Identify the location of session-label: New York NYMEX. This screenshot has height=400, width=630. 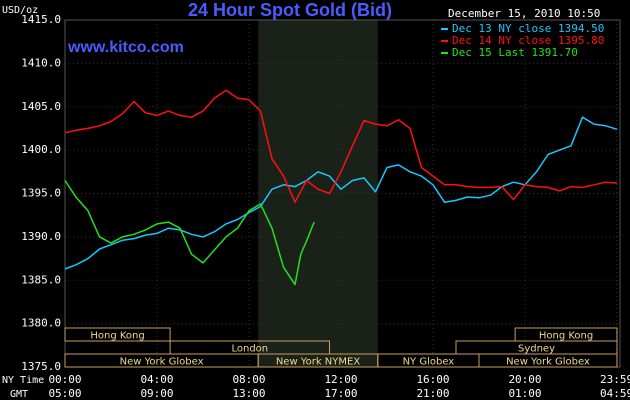
(318, 362).